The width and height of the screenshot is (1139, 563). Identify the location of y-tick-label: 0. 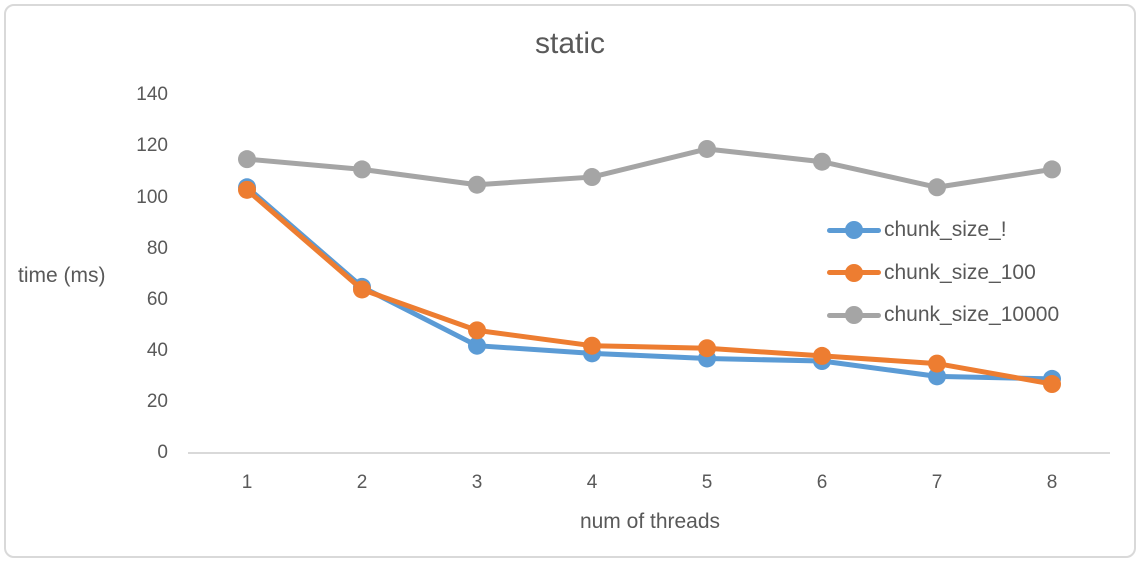
(162, 452).